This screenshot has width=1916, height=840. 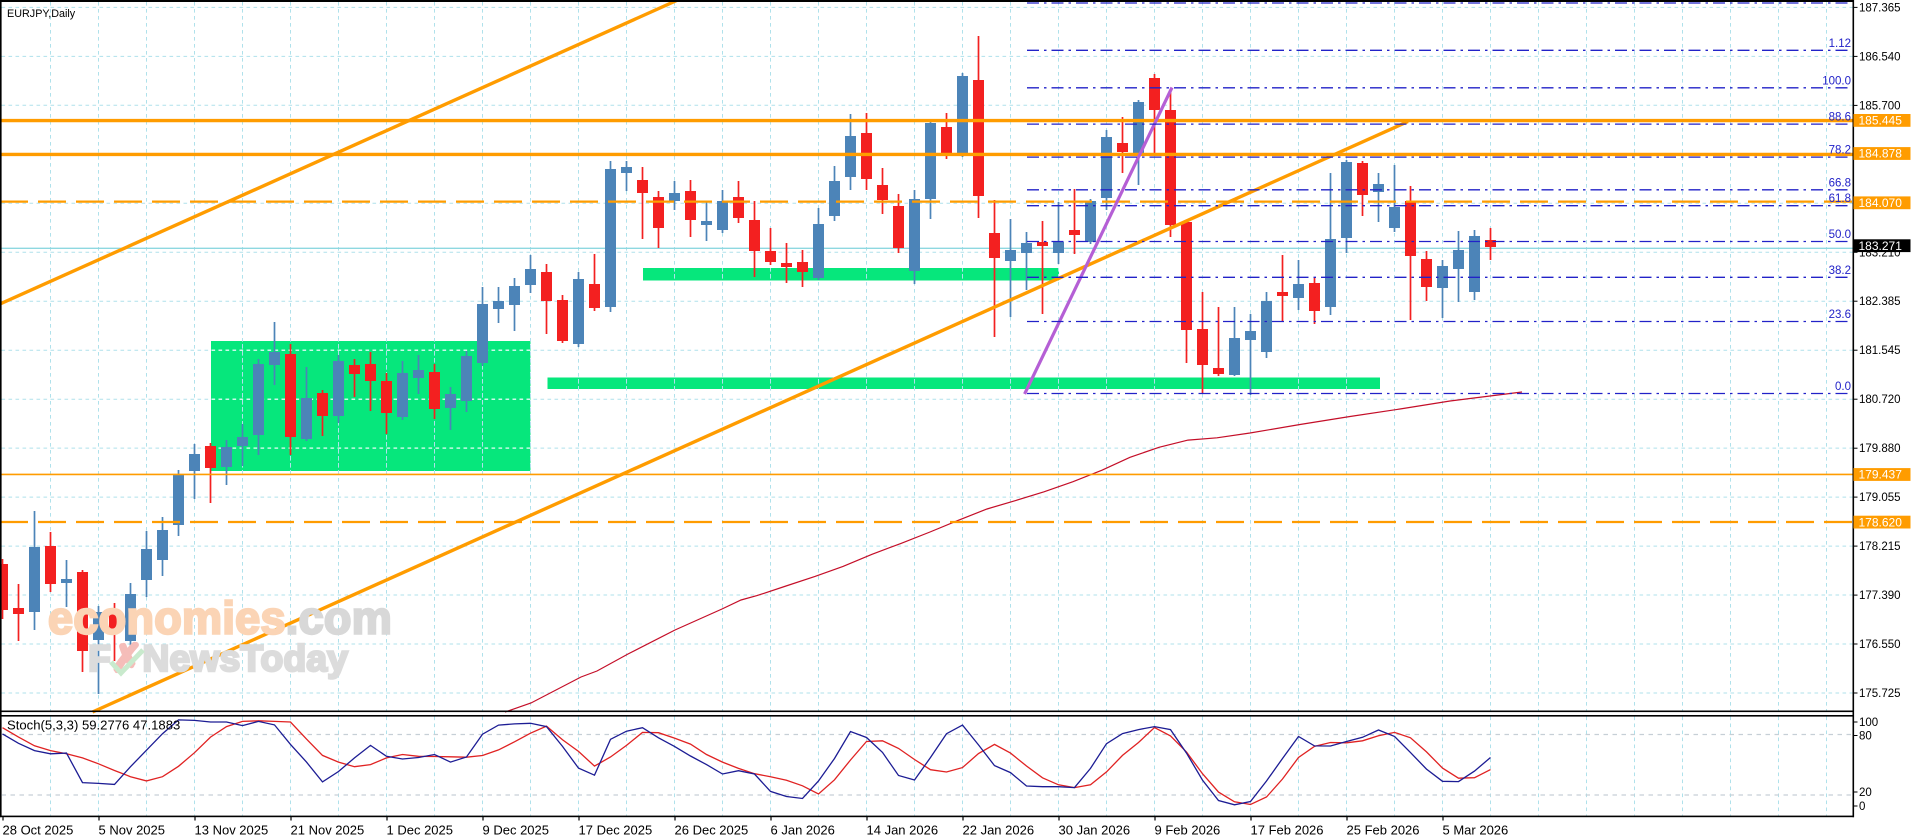 What do you see at coordinates (1836, 81) in the screenshot?
I see `svg-text: 100.0` at bounding box center [1836, 81].